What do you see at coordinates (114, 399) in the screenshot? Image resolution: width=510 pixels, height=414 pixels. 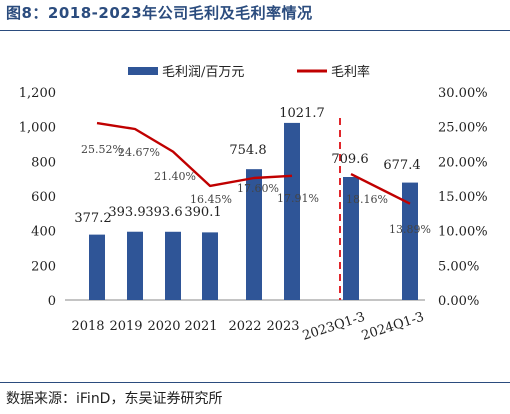 I see `source-note: 数据来源：iFinD，东吴证券研究所` at bounding box center [114, 399].